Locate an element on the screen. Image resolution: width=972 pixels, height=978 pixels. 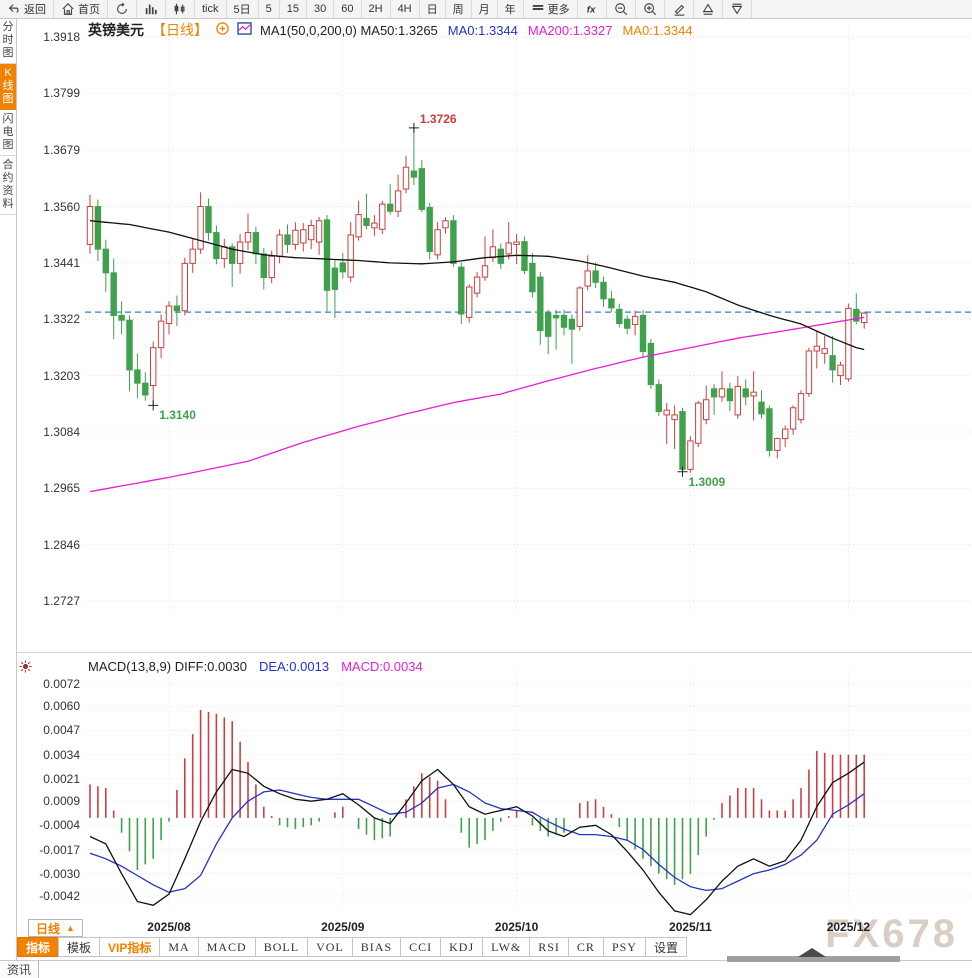
price-annotation-1.3009: 1.3009 is located at coordinates (707, 481).